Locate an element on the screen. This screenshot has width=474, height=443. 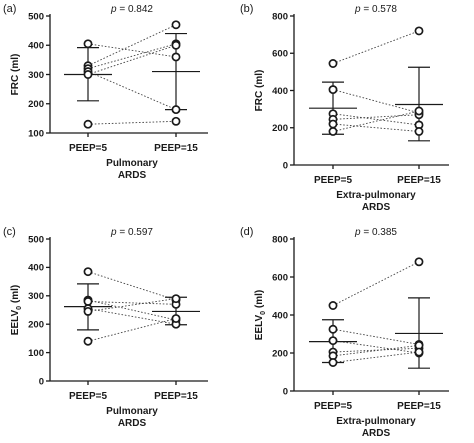
panel-label: (d) is located at coordinates (246, 232).